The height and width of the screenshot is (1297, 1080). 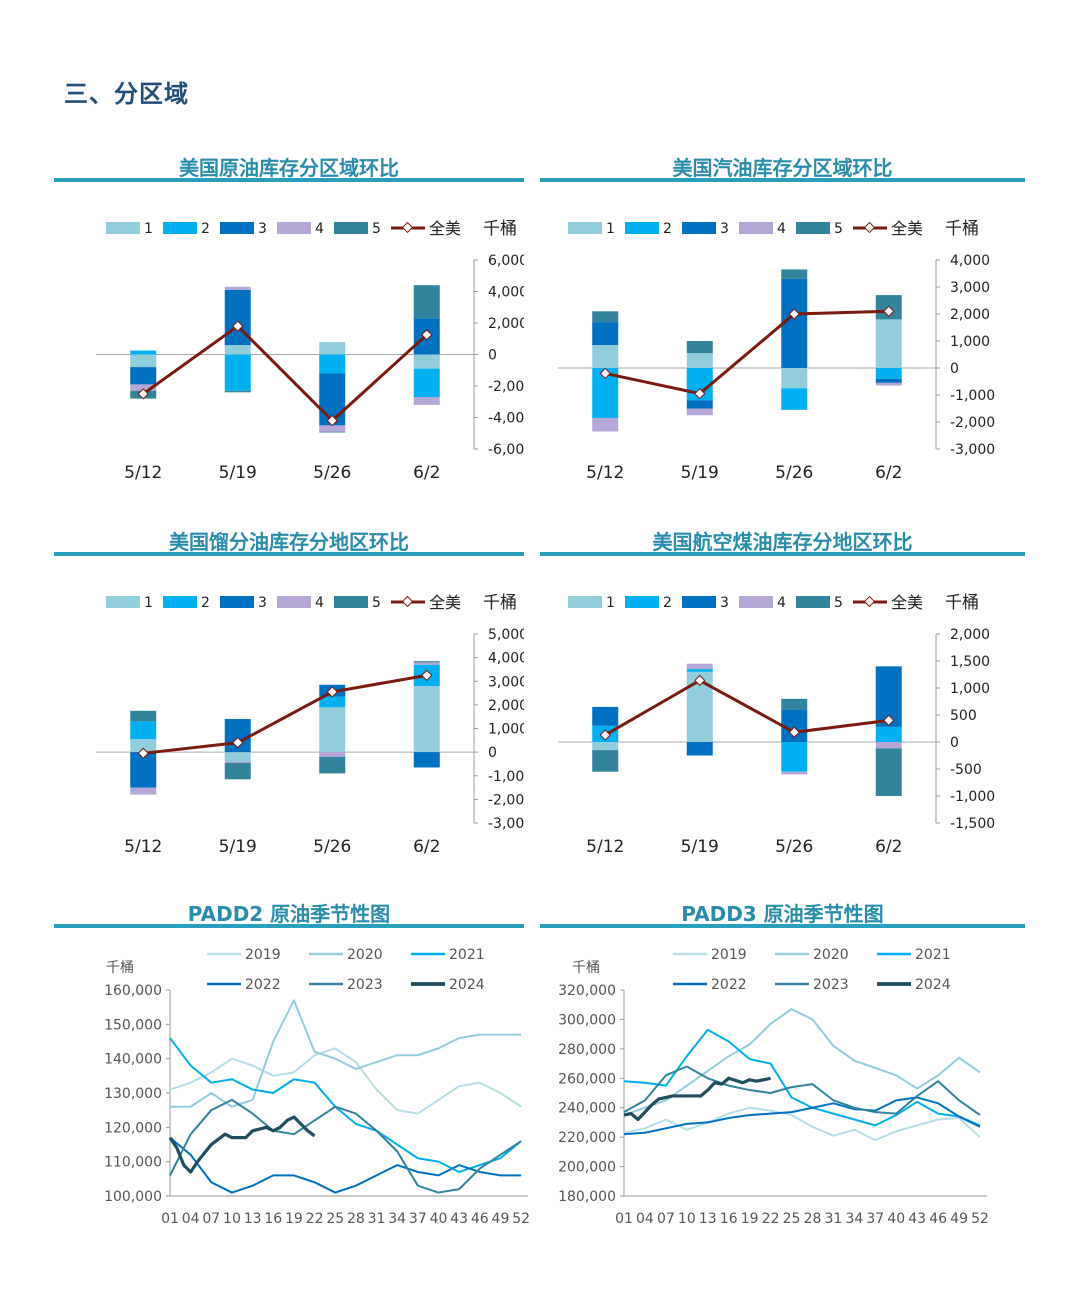 I want to click on series-line-2019, so click(x=802, y=1124).